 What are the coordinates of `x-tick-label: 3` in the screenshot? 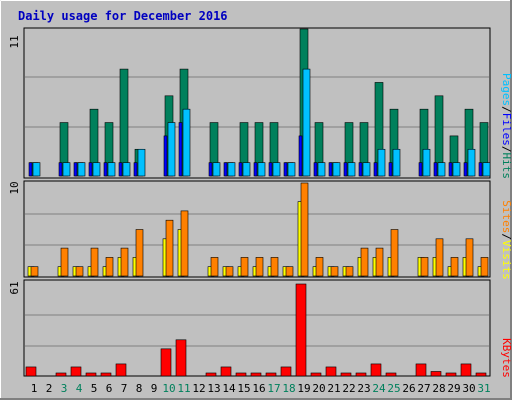 It's located at (64, 388).